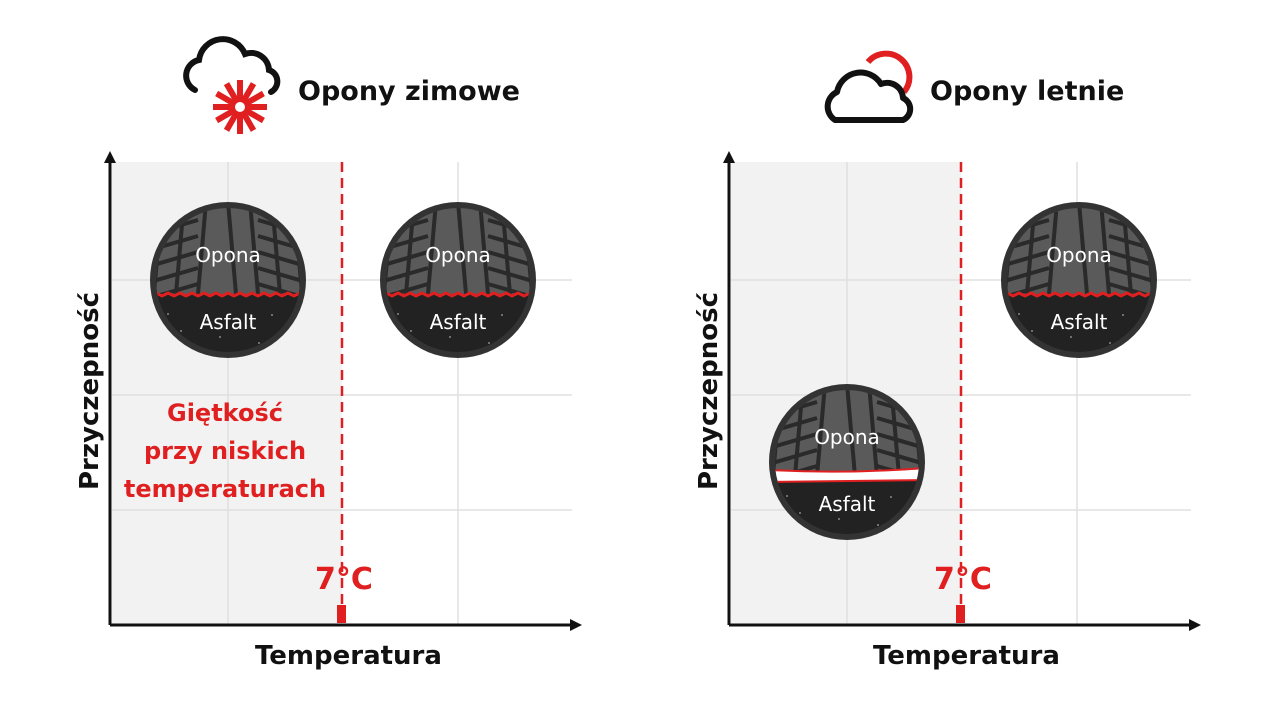 The width and height of the screenshot is (1280, 719). Describe the element at coordinates (225, 489) in the screenshot. I see `note-line: temperaturach` at that location.